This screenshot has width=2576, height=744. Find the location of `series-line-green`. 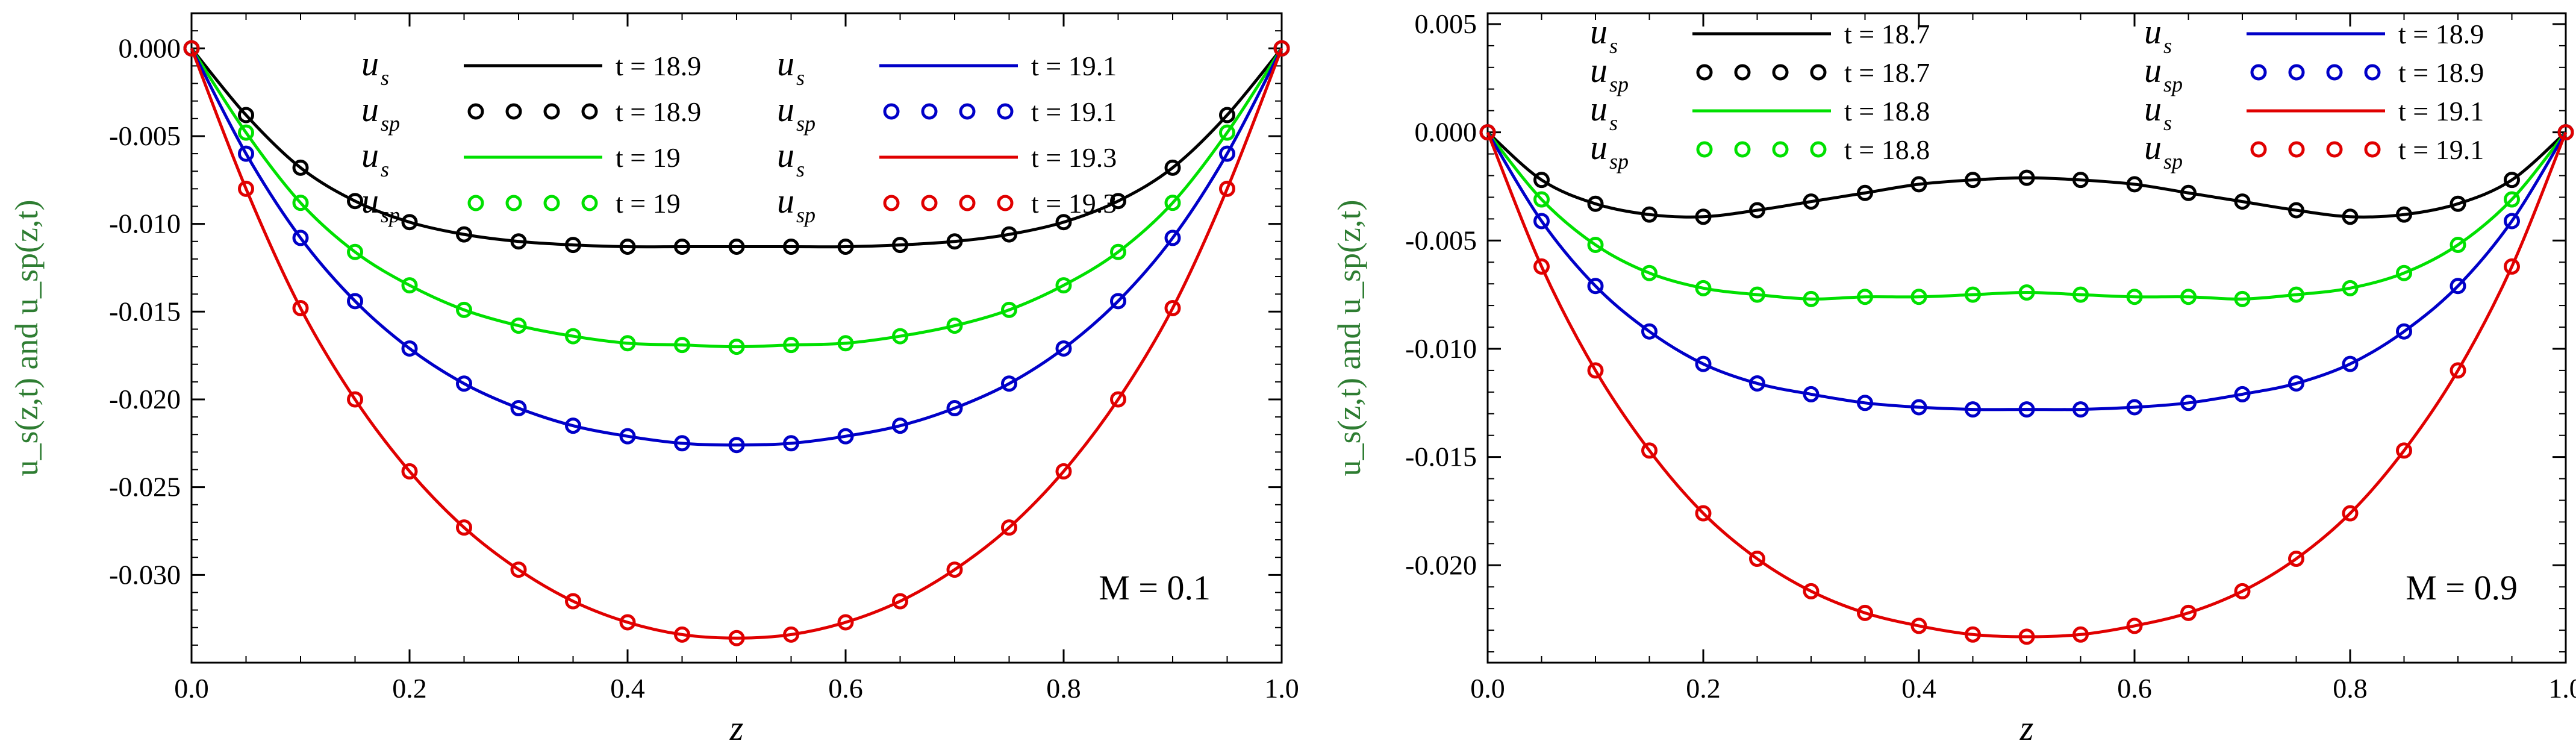

series-line-green is located at coordinates (2026, 216).